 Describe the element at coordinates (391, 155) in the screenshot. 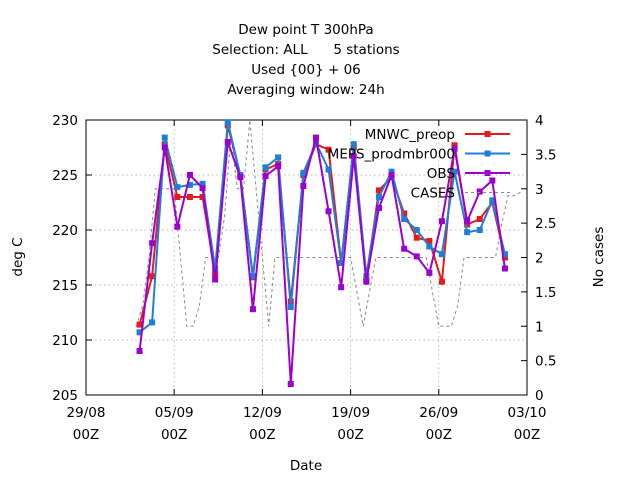

I see `legend-label-meps-prodmbr000: MEPS_prodmbr000` at that location.